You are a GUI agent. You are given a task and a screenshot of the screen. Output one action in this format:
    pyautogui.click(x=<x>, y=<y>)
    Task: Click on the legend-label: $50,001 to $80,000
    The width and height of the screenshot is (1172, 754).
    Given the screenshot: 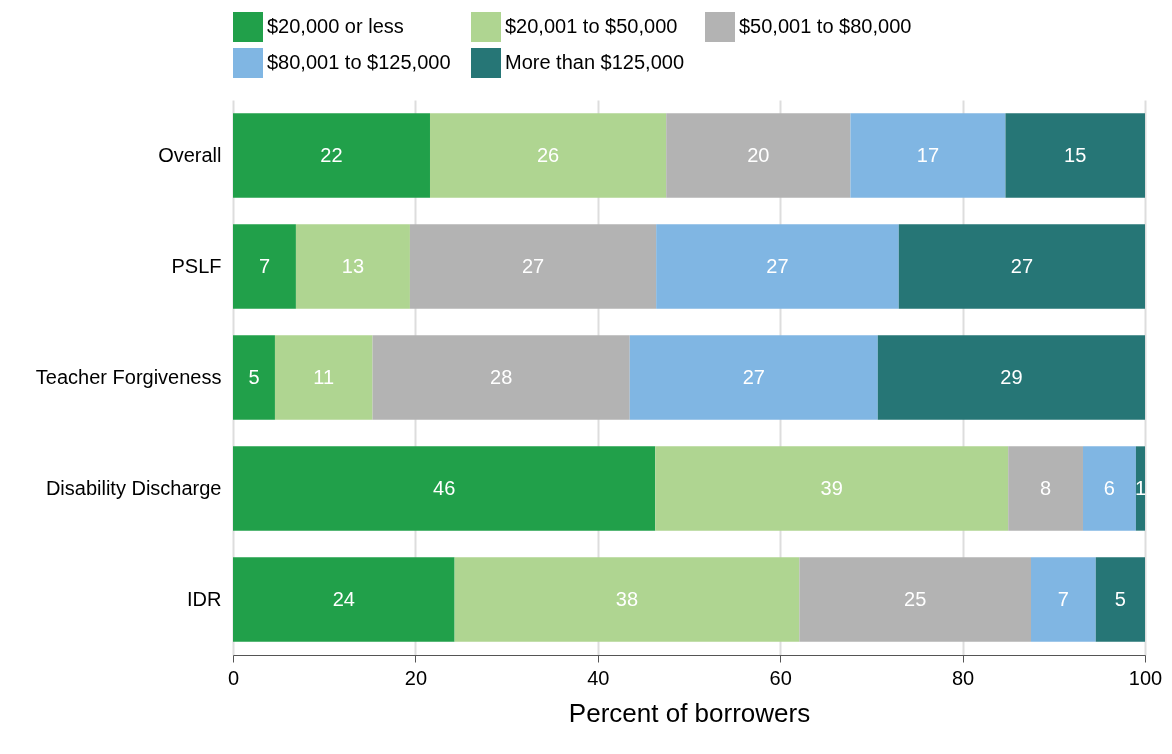 What is the action you would take?
    pyautogui.click(x=825, y=26)
    